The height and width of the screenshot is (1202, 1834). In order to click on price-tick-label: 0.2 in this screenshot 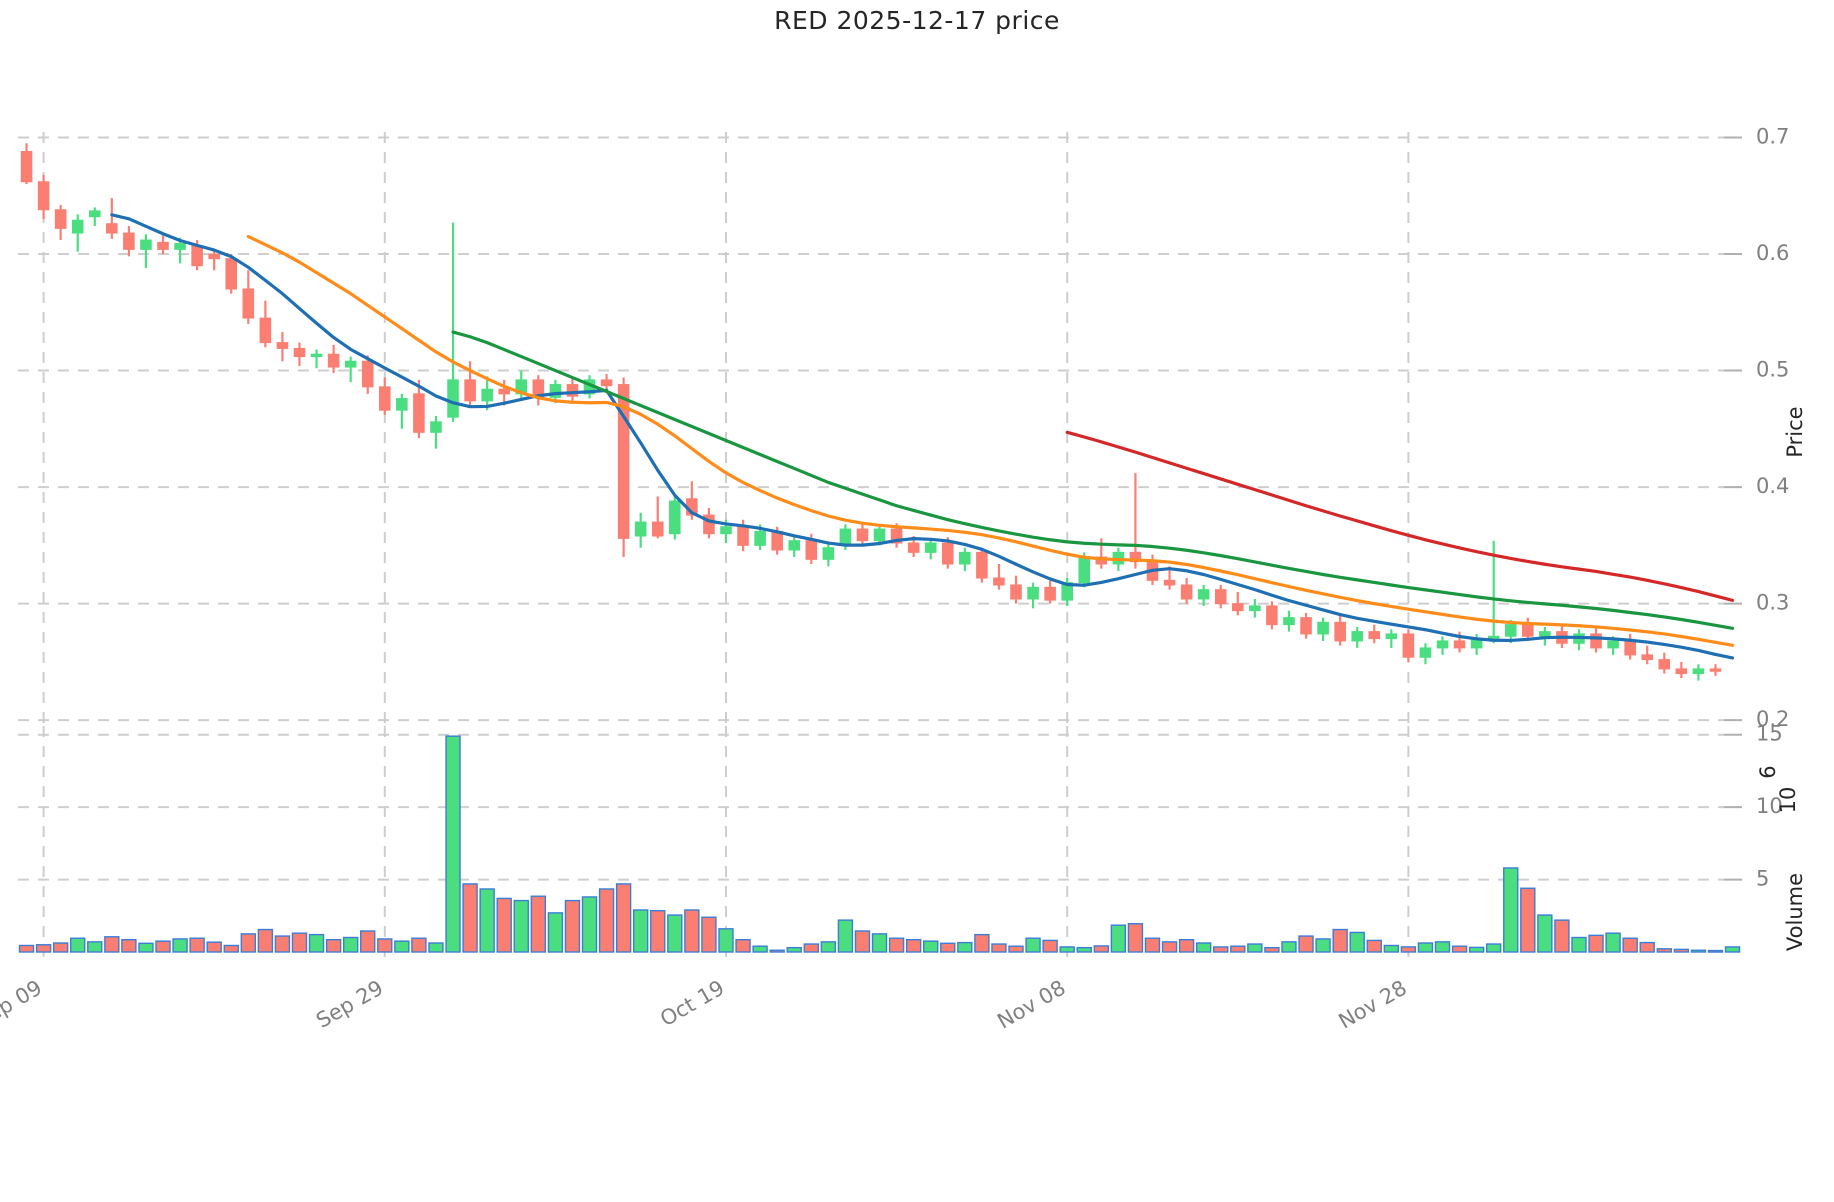, I will do `click(1772, 719)`.